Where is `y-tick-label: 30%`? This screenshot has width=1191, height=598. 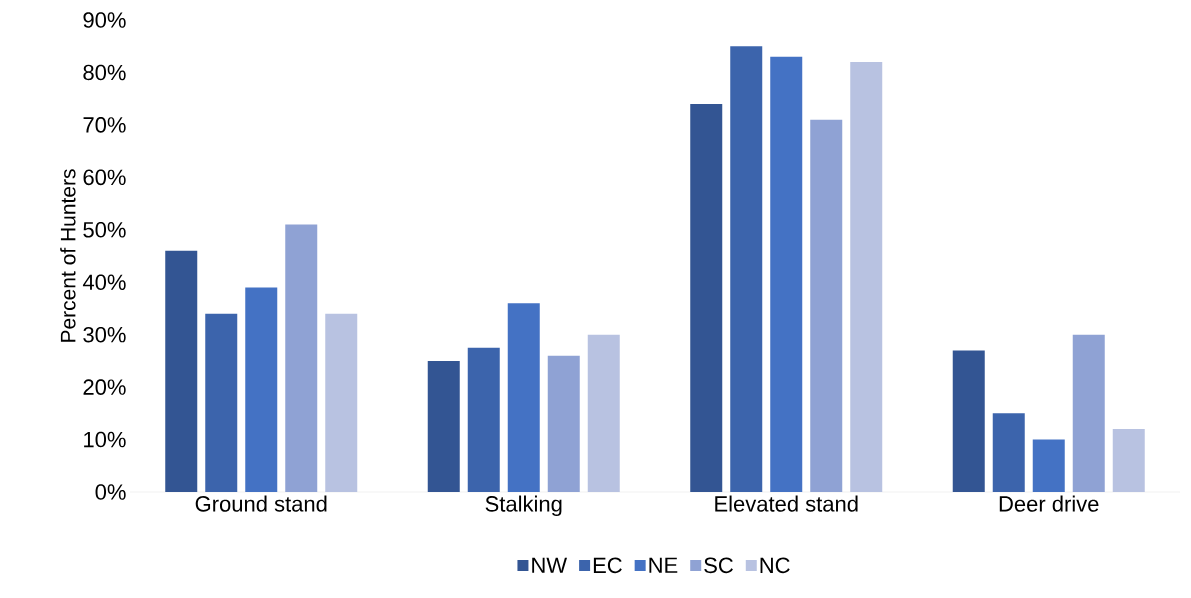
y-tick-label: 30% is located at coordinates (104, 334).